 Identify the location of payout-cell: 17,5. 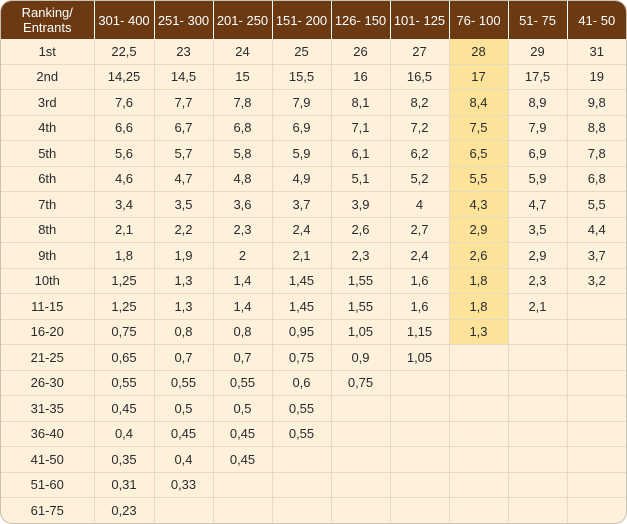
(538, 77).